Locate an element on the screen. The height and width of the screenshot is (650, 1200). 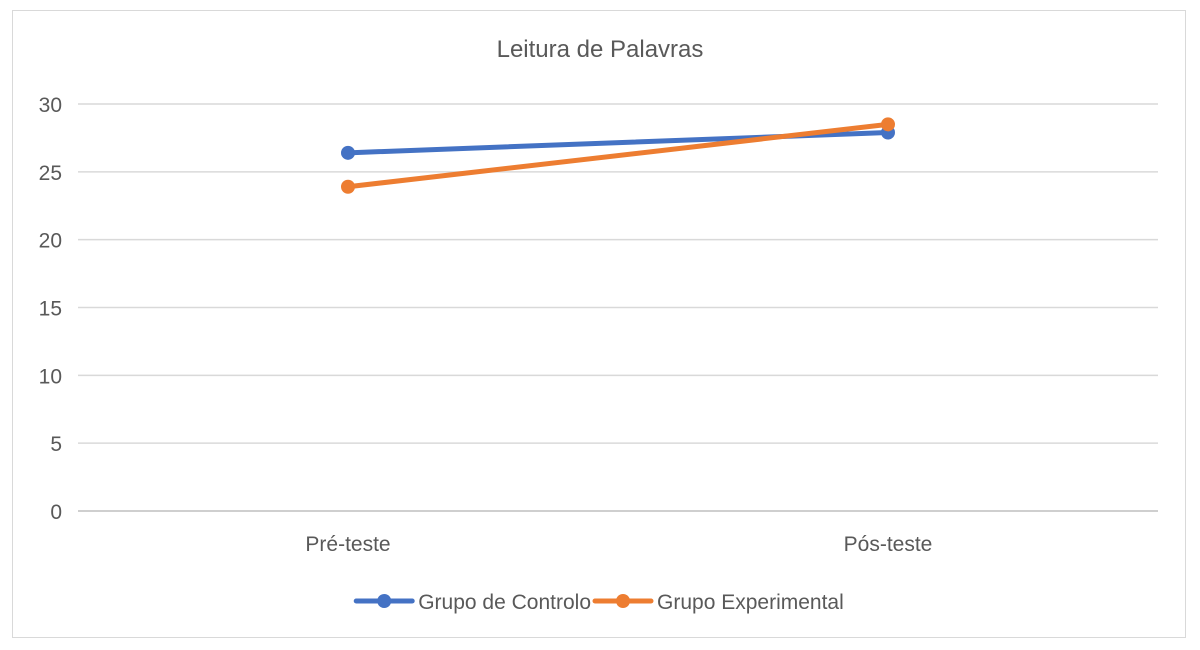
x-tick-label: Pré-teste is located at coordinates (347, 544).